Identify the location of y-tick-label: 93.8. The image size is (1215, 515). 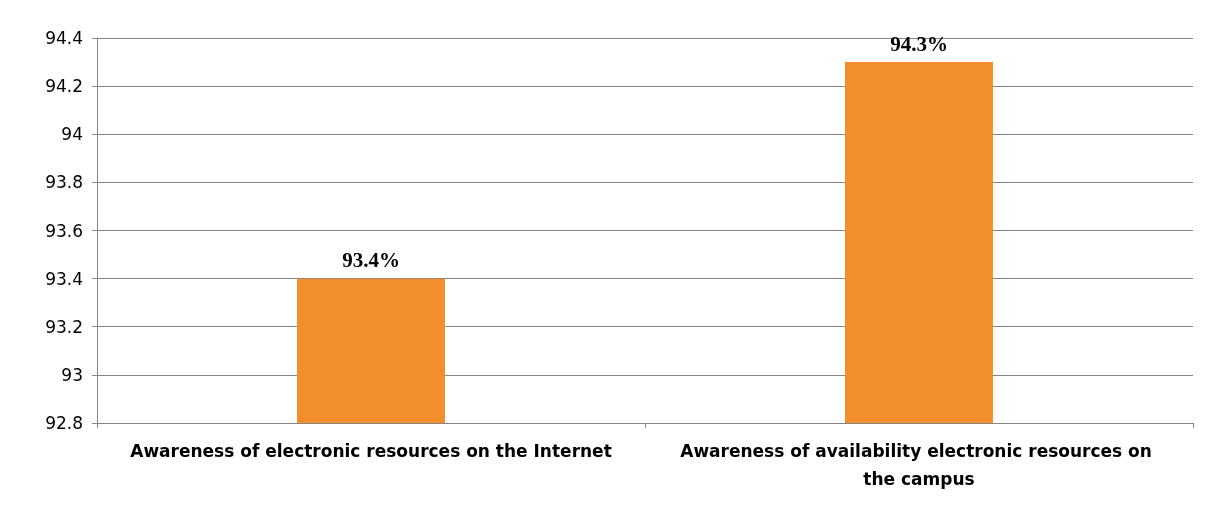
(64, 182).